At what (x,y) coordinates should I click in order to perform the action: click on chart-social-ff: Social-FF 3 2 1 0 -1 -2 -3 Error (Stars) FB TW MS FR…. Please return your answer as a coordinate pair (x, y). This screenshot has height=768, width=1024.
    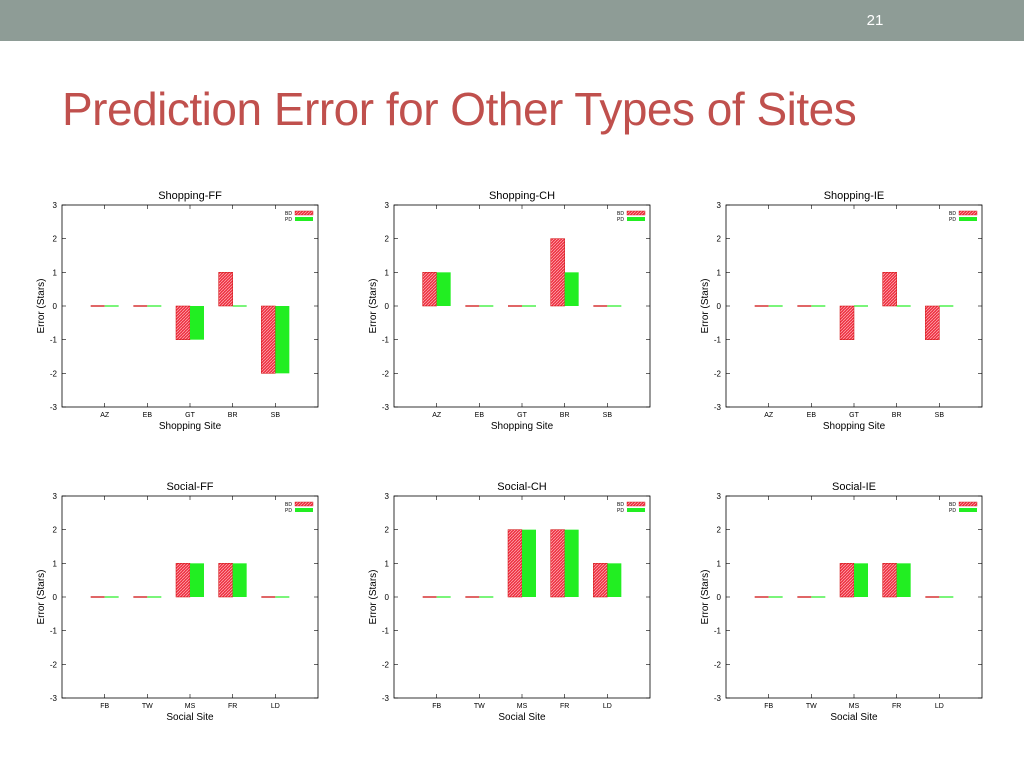
    Looking at the image, I should click on (182, 598).